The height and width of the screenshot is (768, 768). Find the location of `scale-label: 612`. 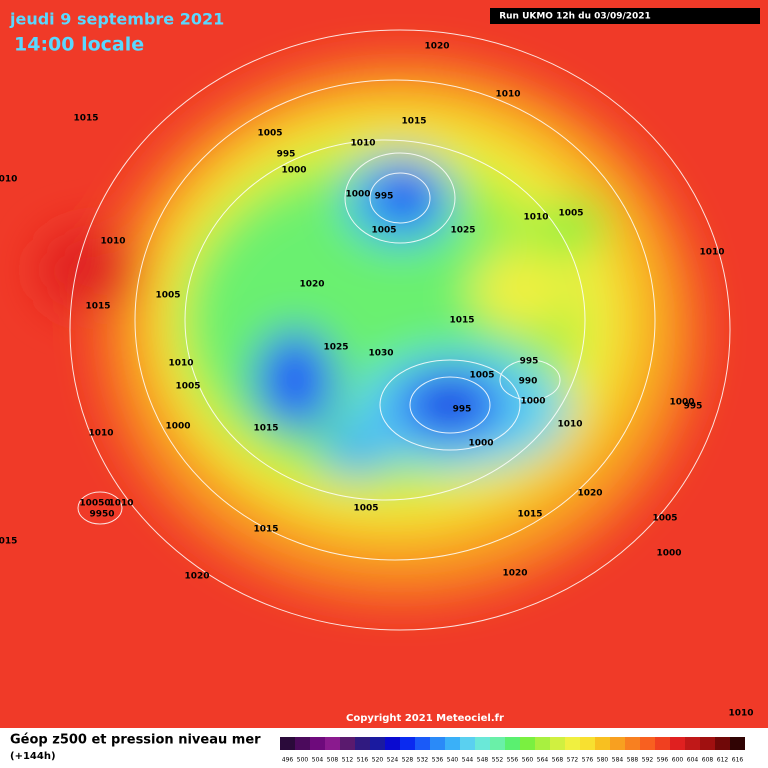

scale-label: 612 is located at coordinates (723, 760).